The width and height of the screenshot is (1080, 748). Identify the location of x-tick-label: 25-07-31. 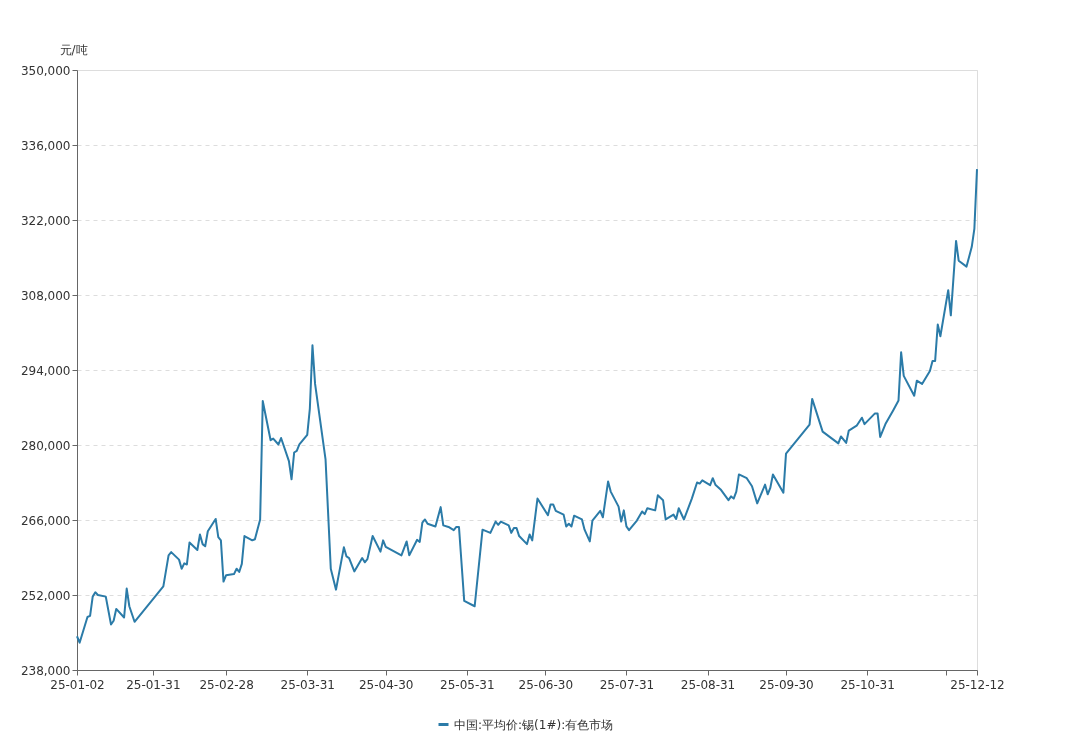
(627, 684).